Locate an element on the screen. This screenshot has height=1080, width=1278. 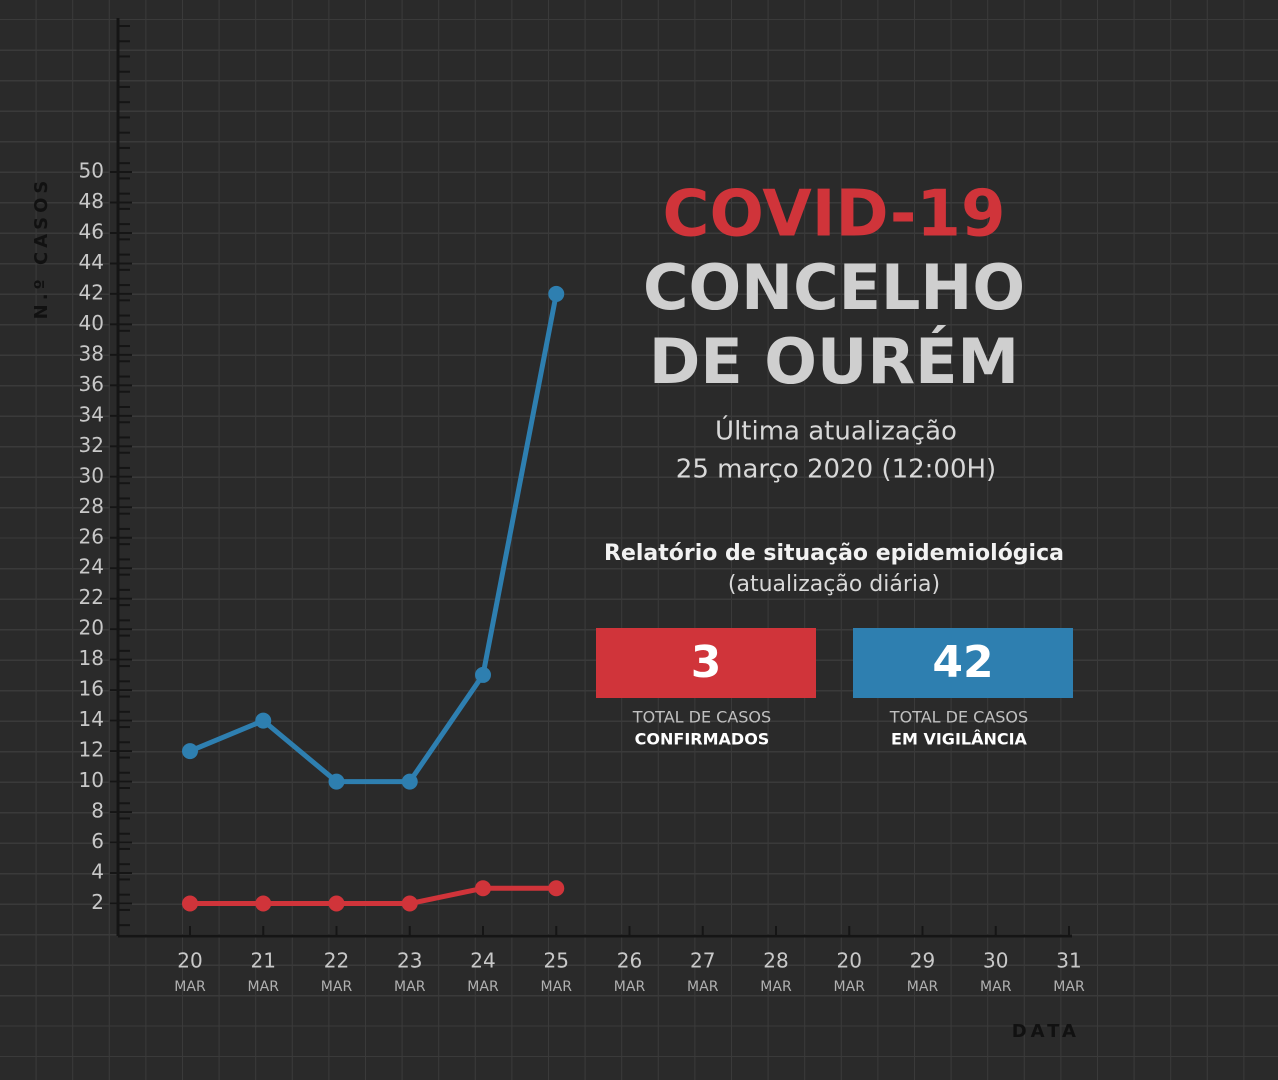
stat-value: 3 is located at coordinates (706, 662).